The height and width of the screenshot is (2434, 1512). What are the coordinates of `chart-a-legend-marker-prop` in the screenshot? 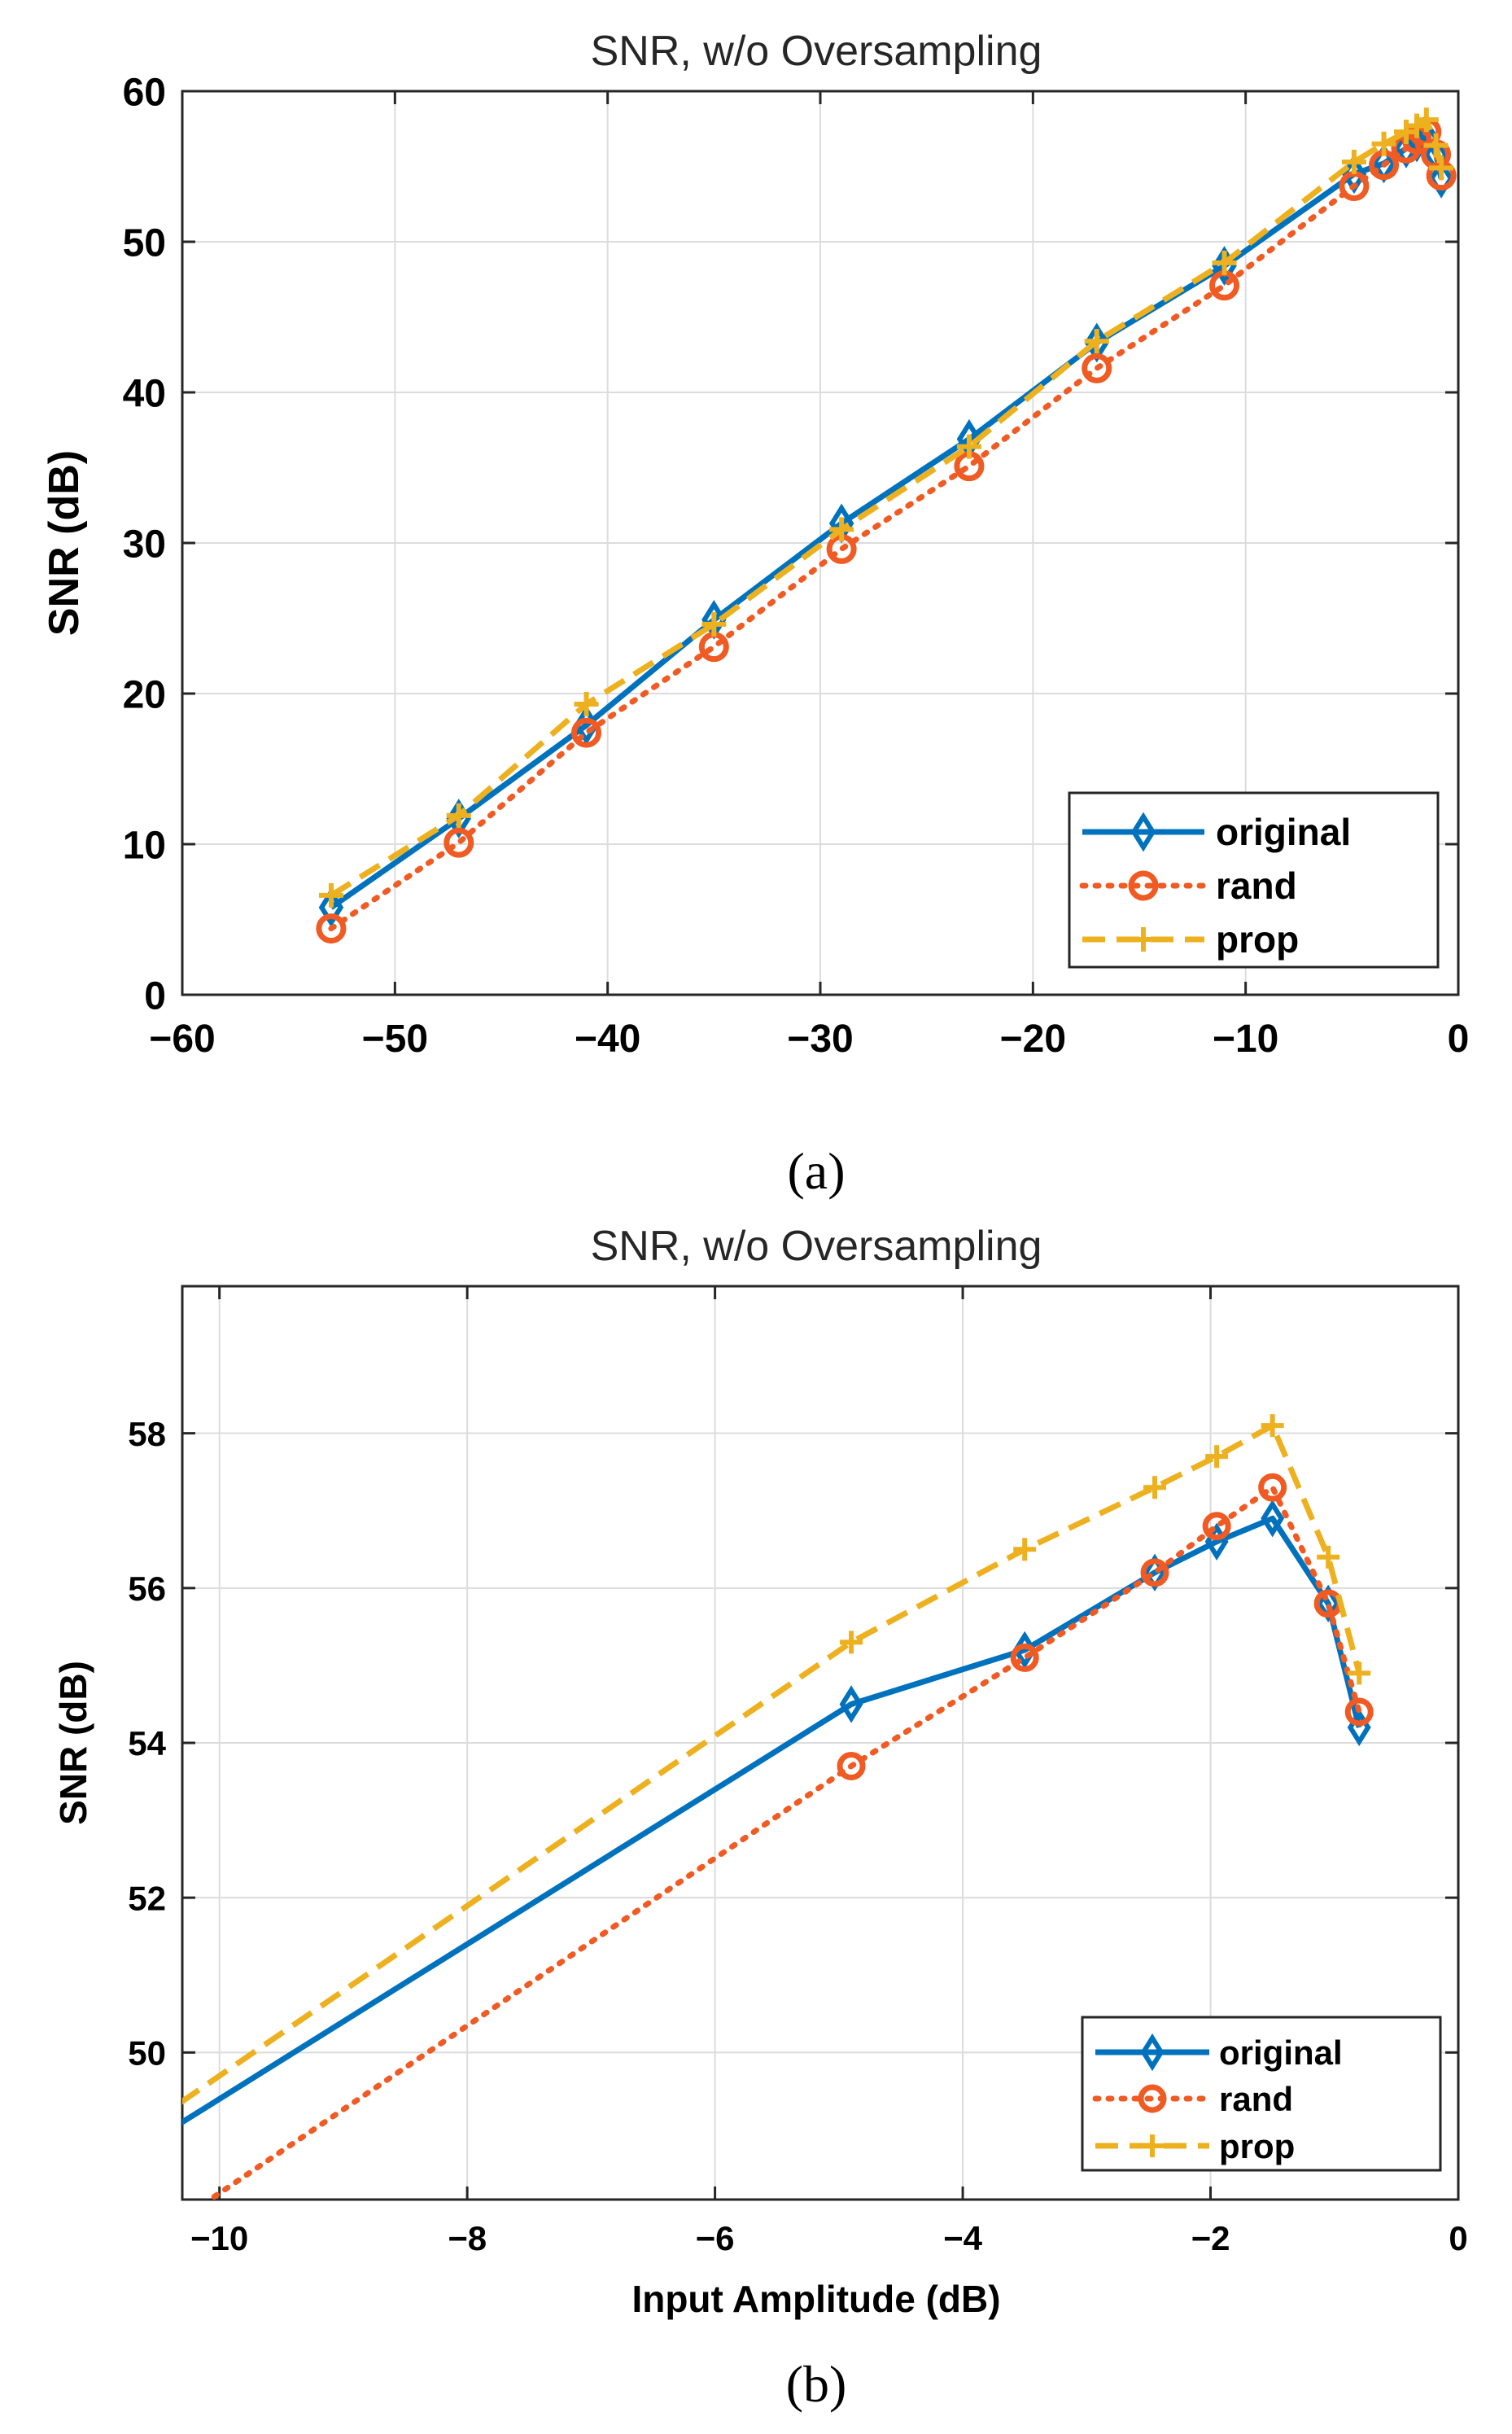 It's located at (1143, 939).